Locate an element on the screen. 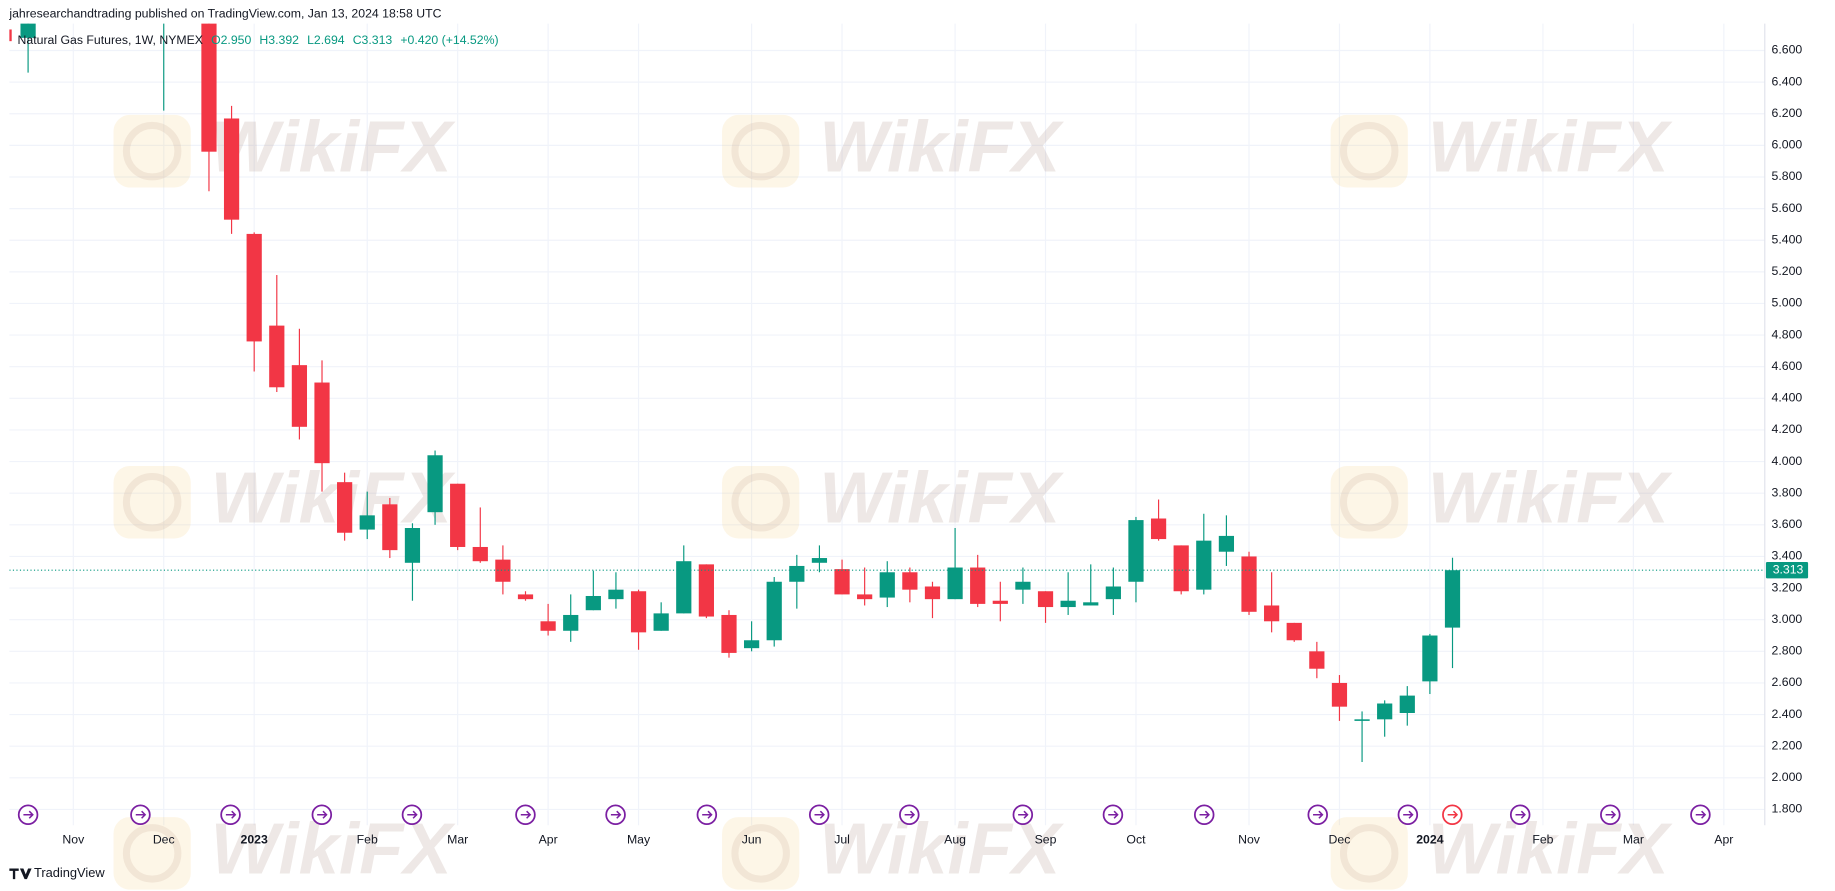 This screenshot has width=1835, height=891. y-tick-label: 2.000 is located at coordinates (1787, 777).